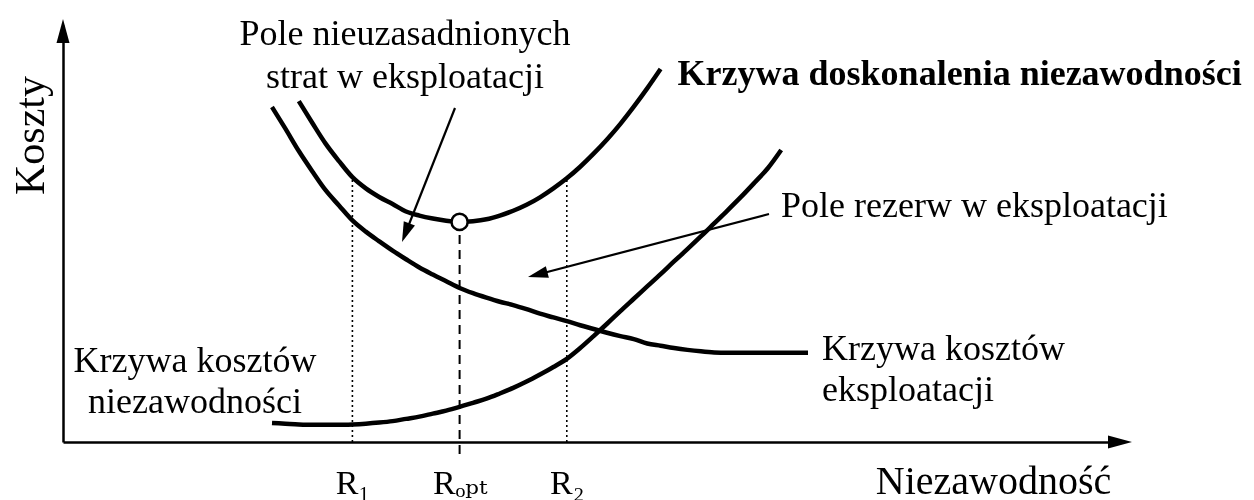 The height and width of the screenshot is (500, 1254). Describe the element at coordinates (974, 205) in the screenshot. I see `annotation: Pole rezerw w eksploatacji` at that location.